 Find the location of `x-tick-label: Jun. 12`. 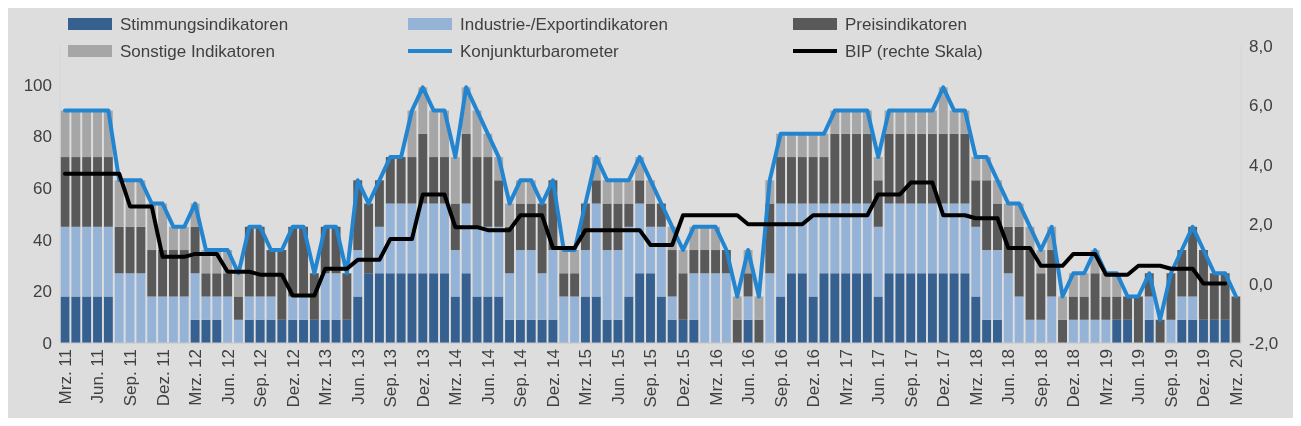

x-tick-label: Jun. 12 is located at coordinates (228, 377).